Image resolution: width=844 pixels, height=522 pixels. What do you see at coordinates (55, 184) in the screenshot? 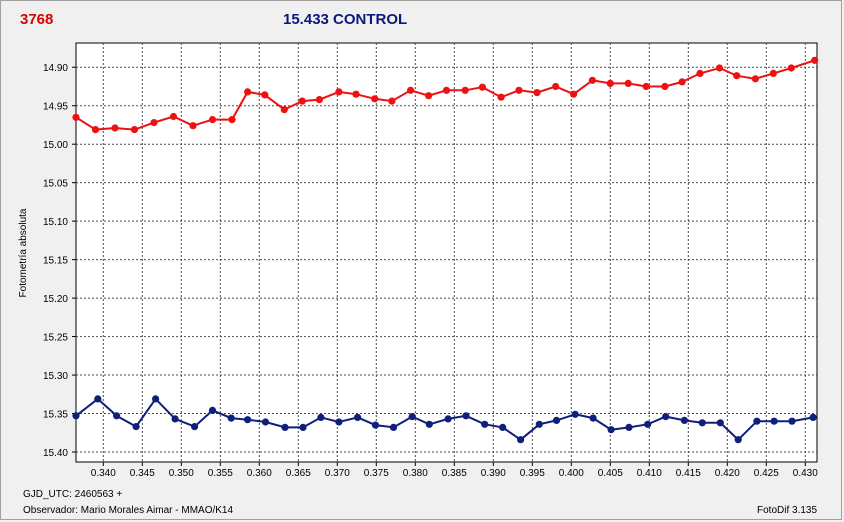
I see `y-tick-label: 15.05` at bounding box center [55, 184].